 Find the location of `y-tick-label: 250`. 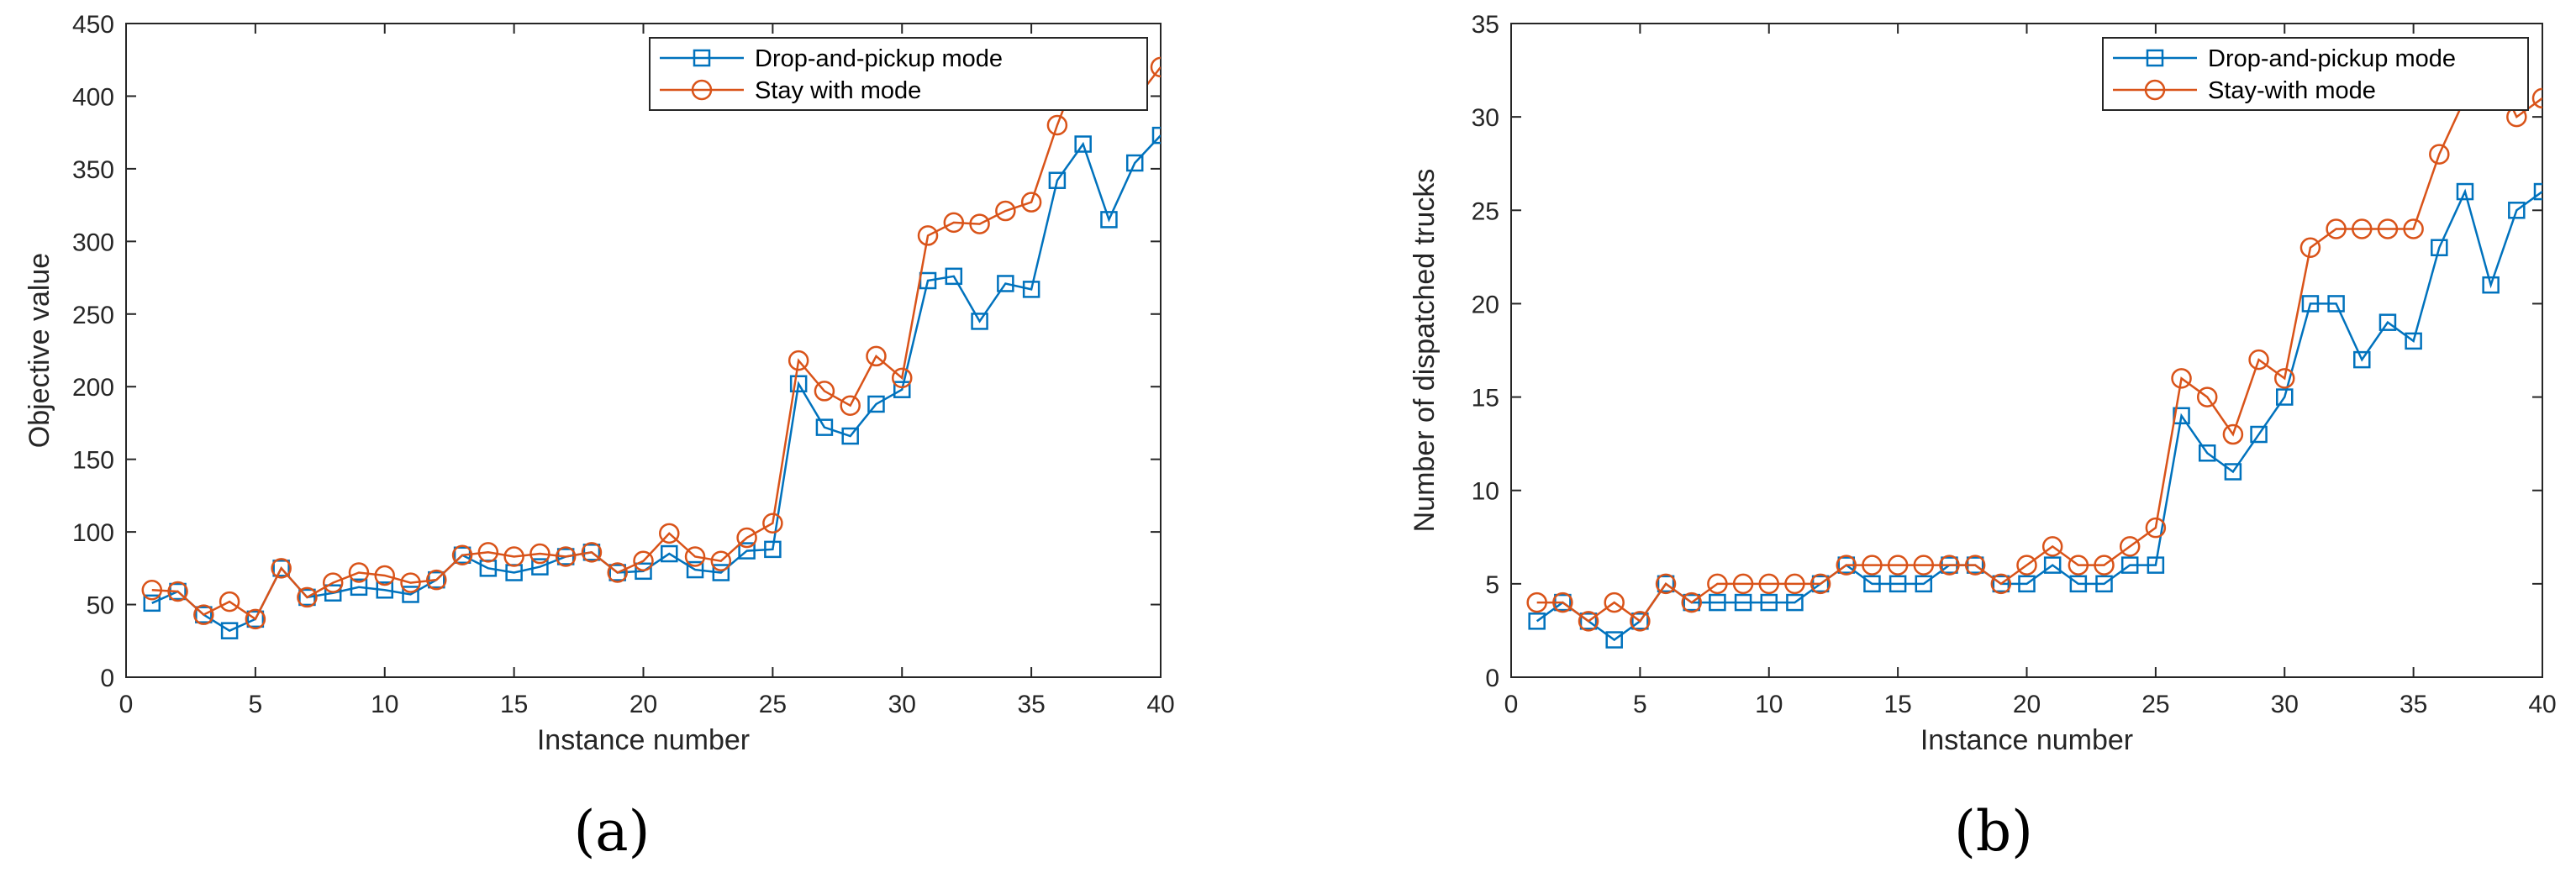

y-tick-label: 250 is located at coordinates (93, 315).